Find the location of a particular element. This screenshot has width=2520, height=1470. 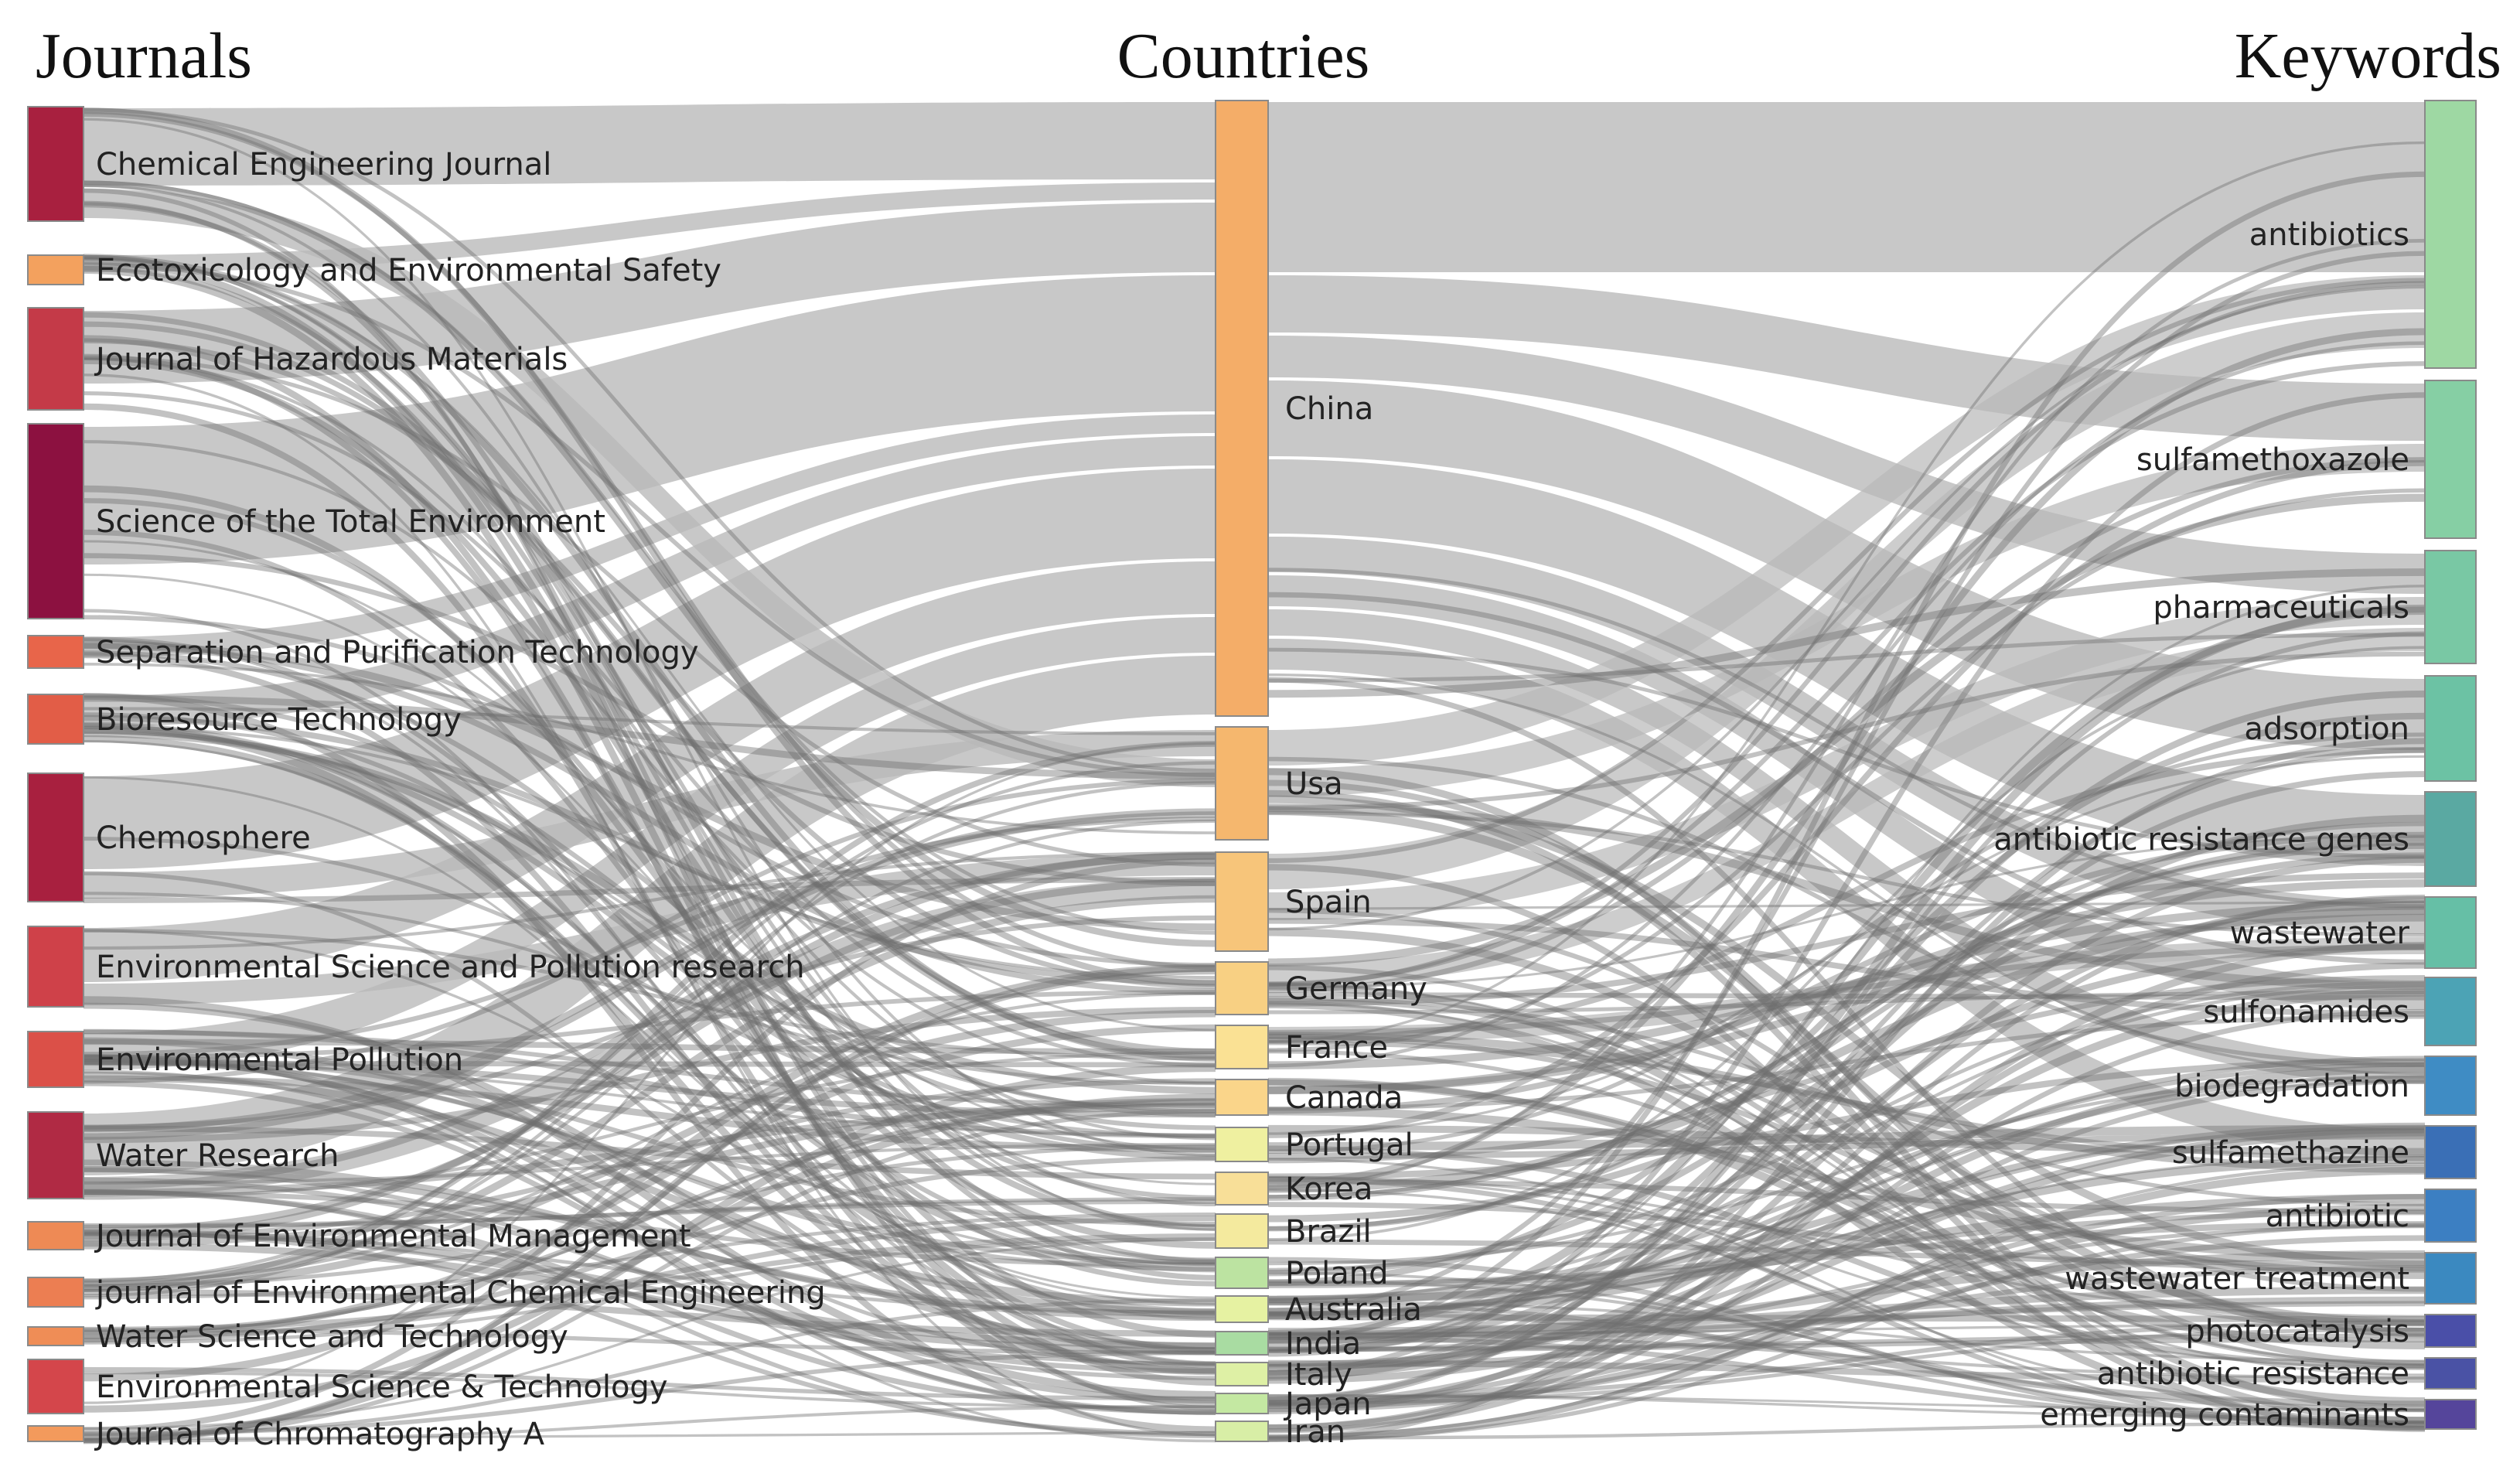

node-label-sulfamethoxazole: sulfamethoxazole is located at coordinates (2272, 460).